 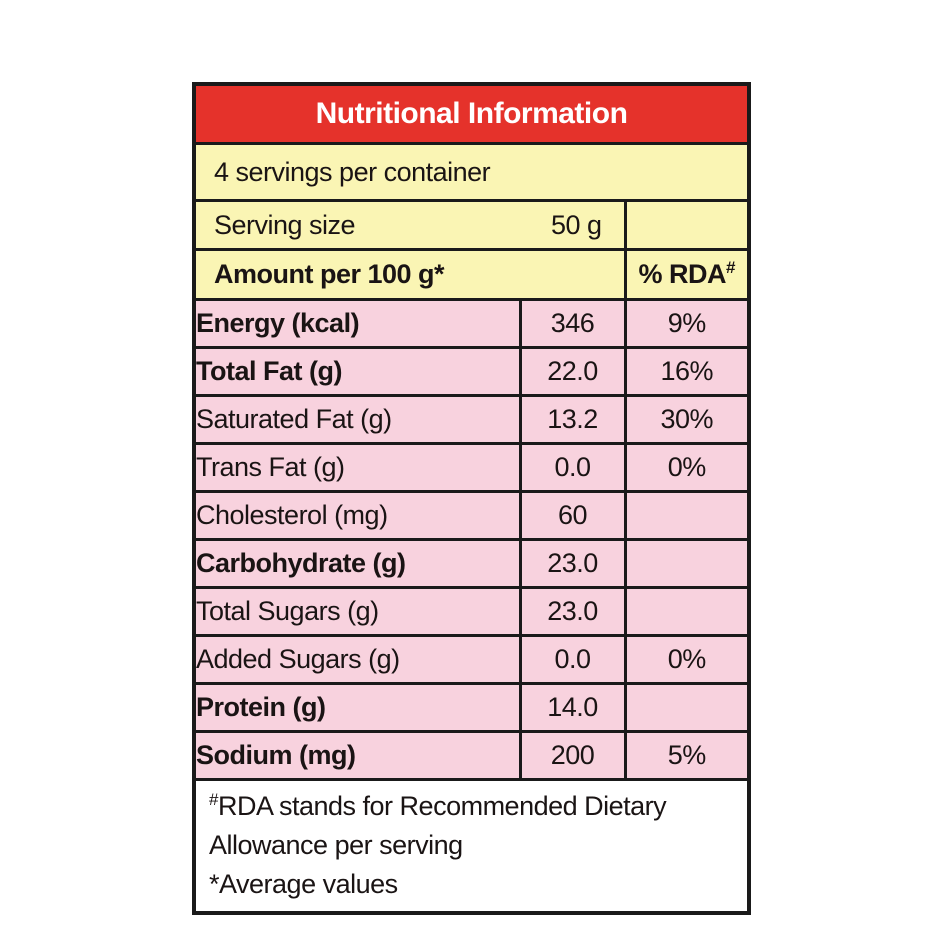 What do you see at coordinates (357, 755) in the screenshot?
I see `nutrient-label: Sodium (mg)` at bounding box center [357, 755].